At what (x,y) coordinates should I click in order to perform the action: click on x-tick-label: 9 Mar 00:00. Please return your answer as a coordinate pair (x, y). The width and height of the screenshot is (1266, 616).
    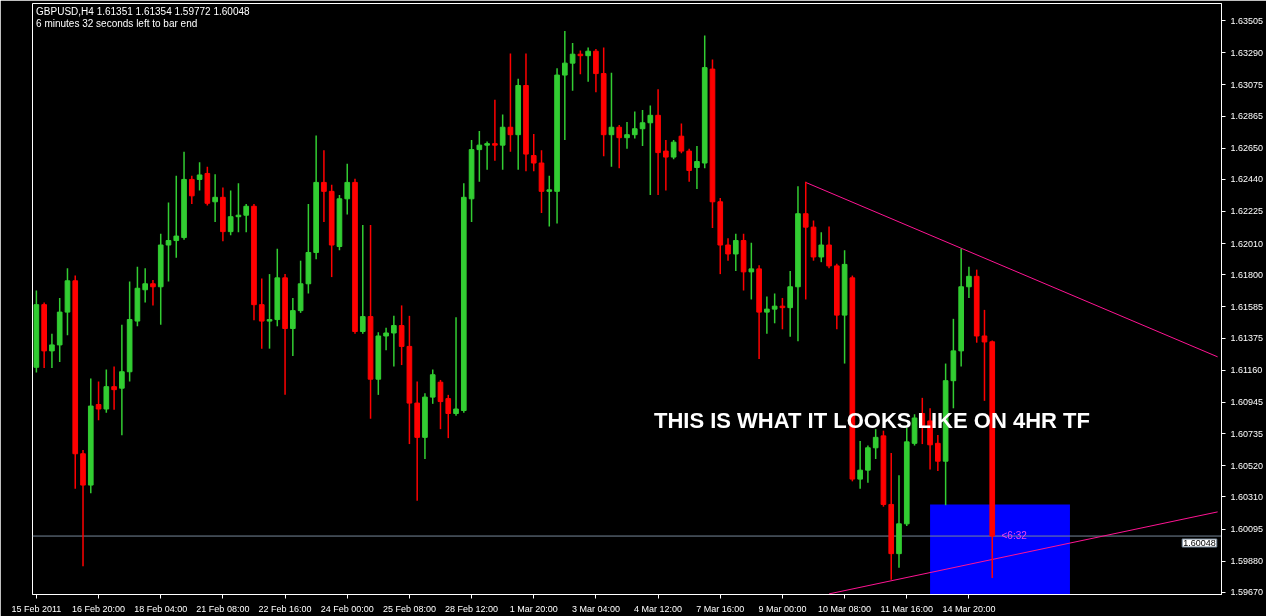
    Looking at the image, I should click on (782, 608).